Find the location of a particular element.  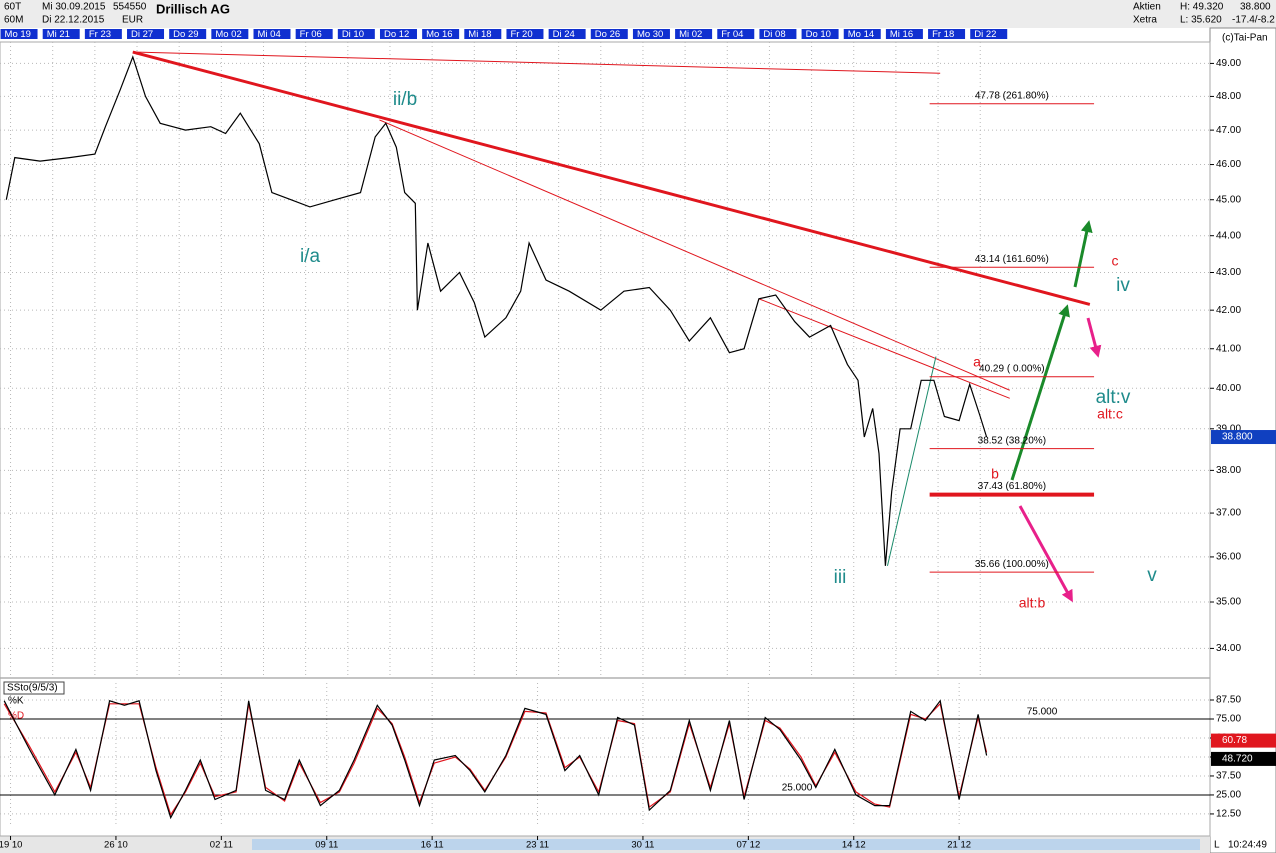

fib-label: 37.43 (61.80%) is located at coordinates (1012, 486).